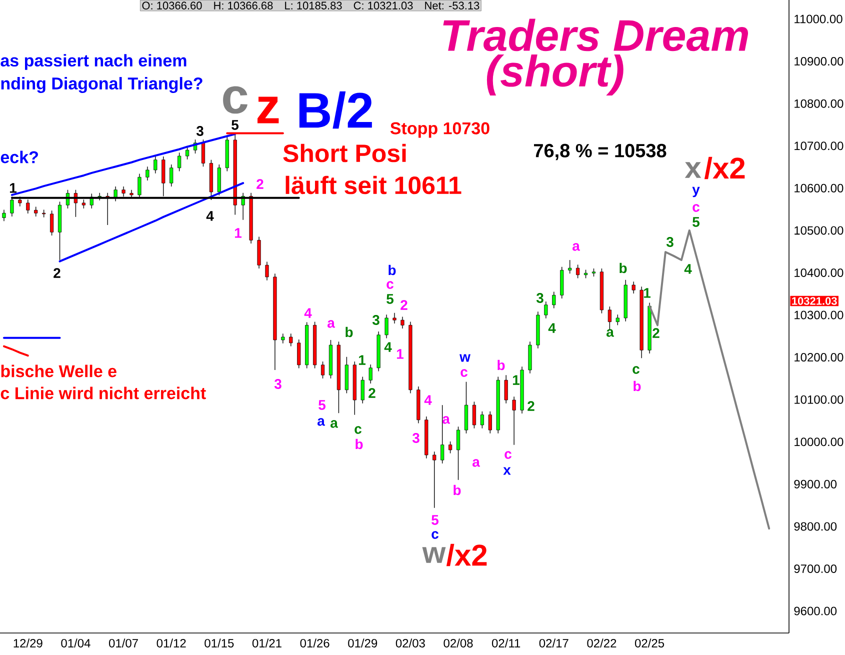 The width and height of the screenshot is (845, 655). I want to click on x-tick-label: 01/29, so click(363, 643).